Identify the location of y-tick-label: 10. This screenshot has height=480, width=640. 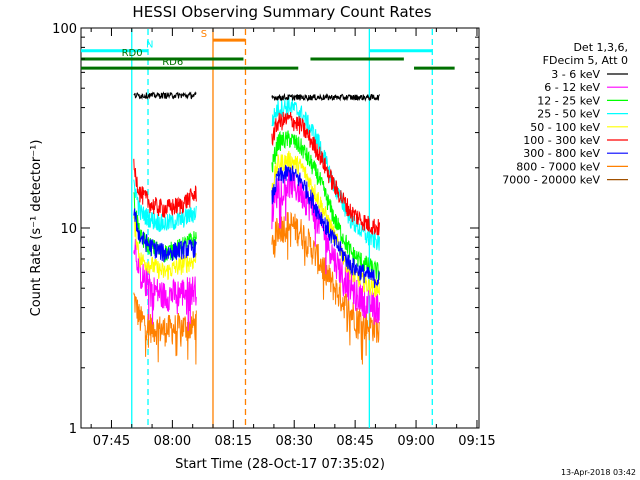
(68, 229).